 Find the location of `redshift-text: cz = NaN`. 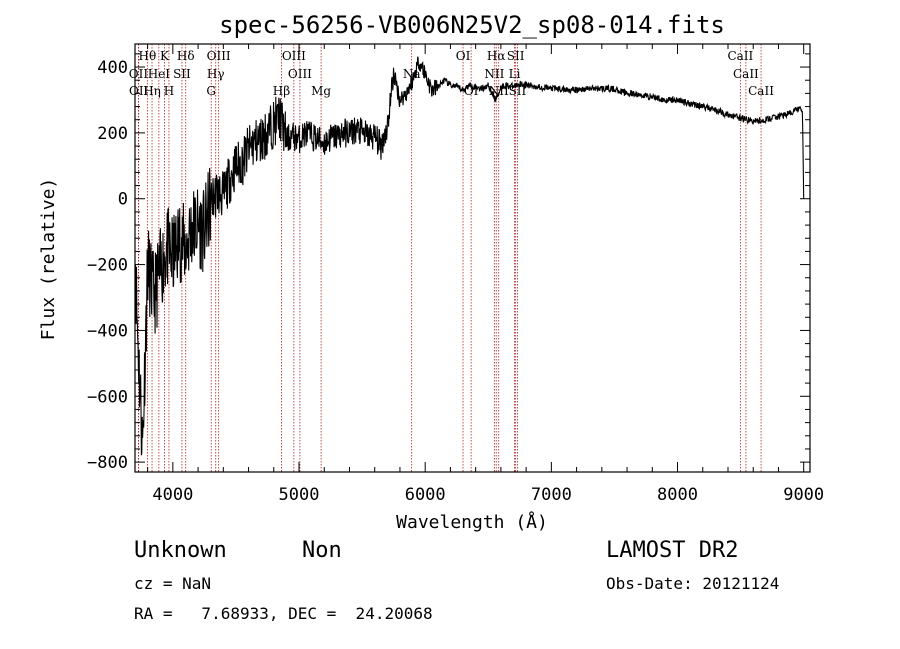

redshift-text: cz = NaN is located at coordinates (173, 583).